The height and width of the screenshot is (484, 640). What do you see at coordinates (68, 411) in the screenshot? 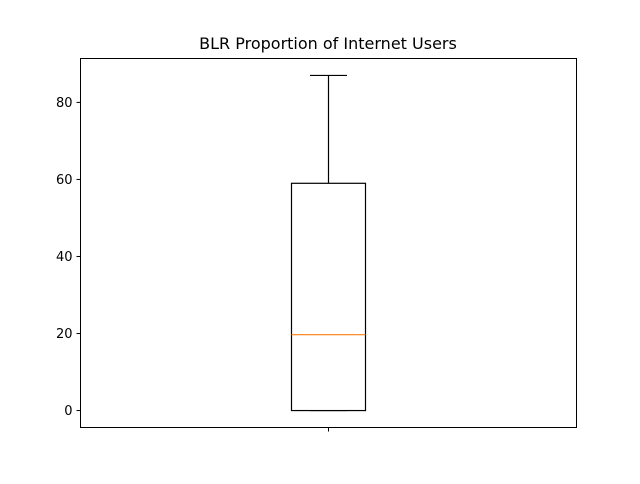
I see `y-tick-label: 0` at bounding box center [68, 411].